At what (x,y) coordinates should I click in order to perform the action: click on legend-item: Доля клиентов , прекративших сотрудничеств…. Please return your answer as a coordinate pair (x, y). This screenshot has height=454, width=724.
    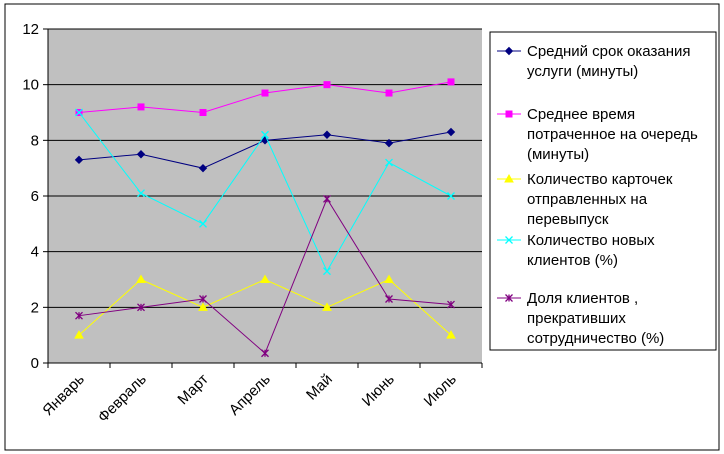
    Looking at the image, I should click on (580, 318).